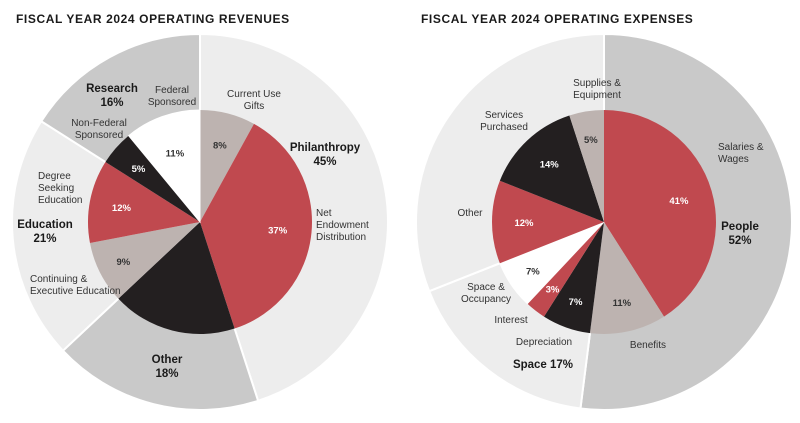 The height and width of the screenshot is (423, 800). I want to click on cat-label-federal-sponsored-line-1: Federal, so click(172, 90).